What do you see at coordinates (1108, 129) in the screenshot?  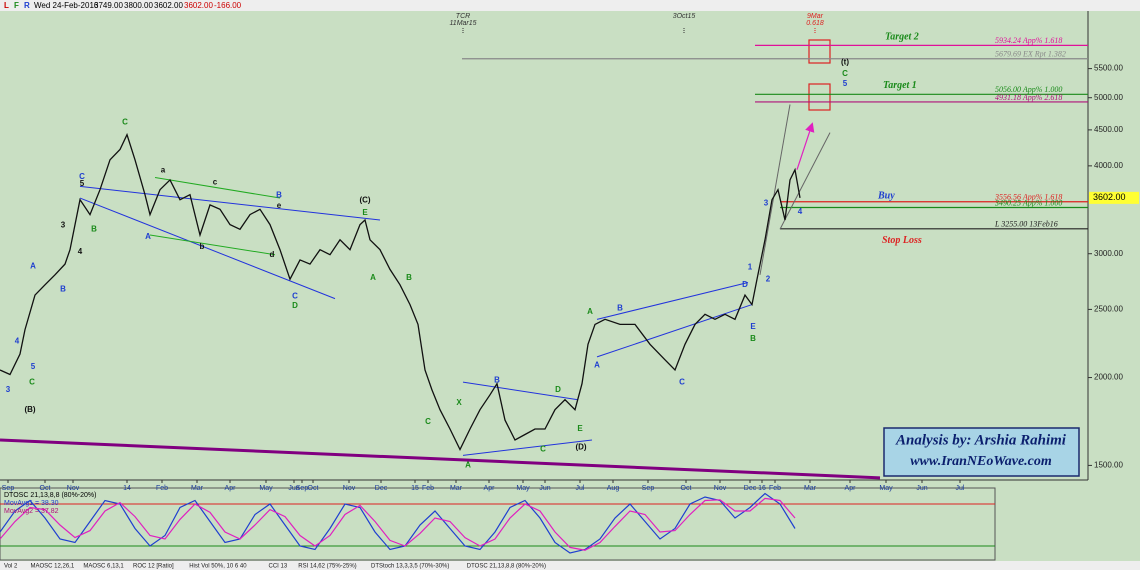 I see `y-tick-label: 4500.00` at bounding box center [1108, 129].